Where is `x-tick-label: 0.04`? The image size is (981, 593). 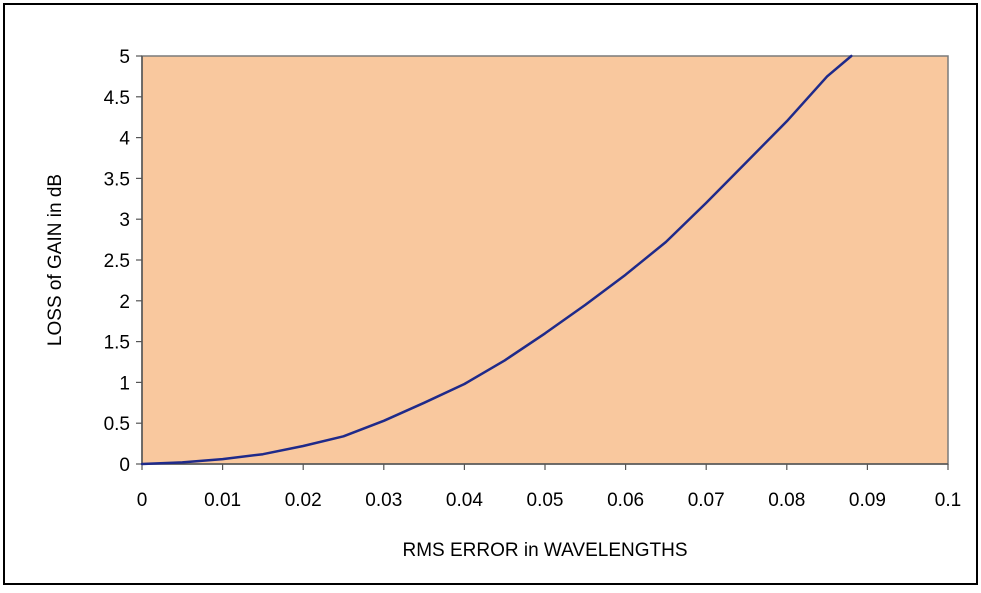
x-tick-label: 0.04 is located at coordinates (464, 500).